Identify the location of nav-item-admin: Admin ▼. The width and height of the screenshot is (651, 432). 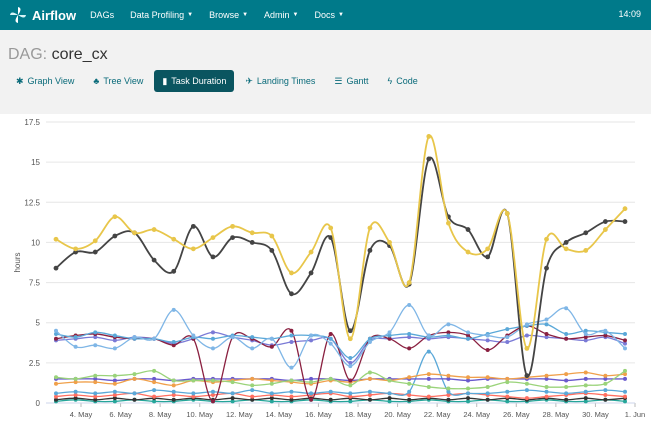
(281, 15).